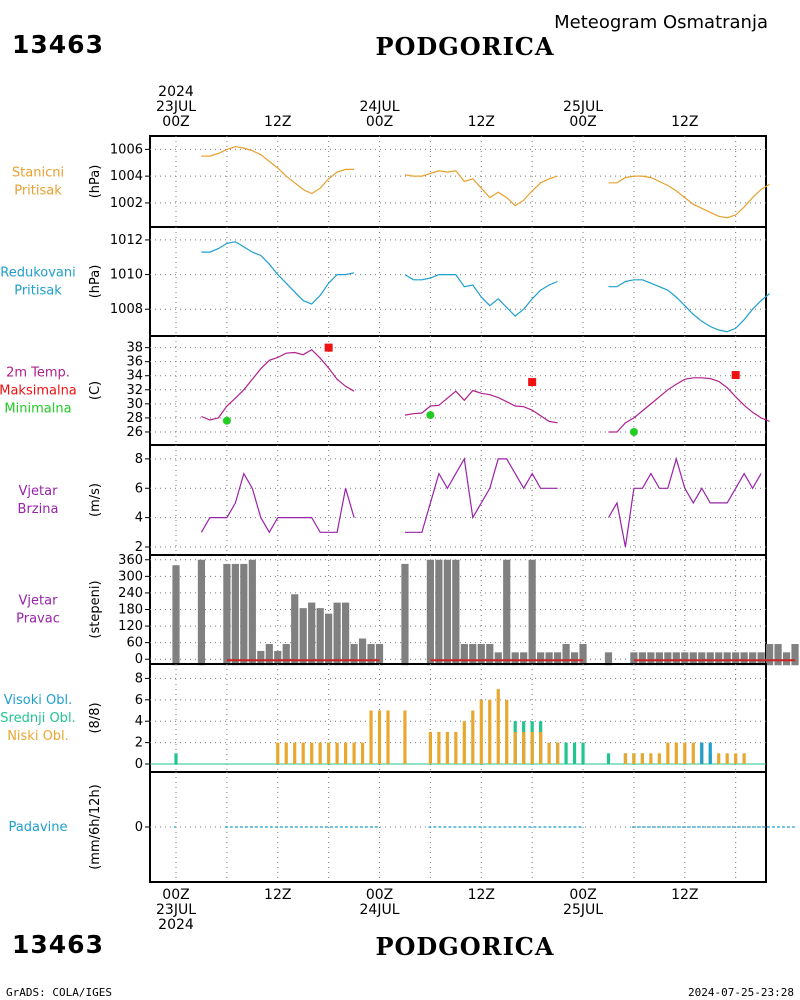  I want to click on y-tick-label: 8, so click(139, 678).